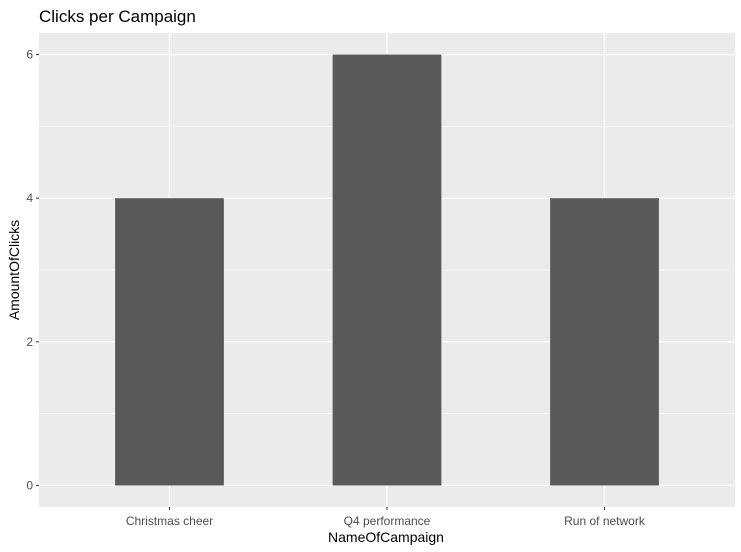 This screenshot has height=552, width=741. I want to click on y-tick-label: 0, so click(29, 485).